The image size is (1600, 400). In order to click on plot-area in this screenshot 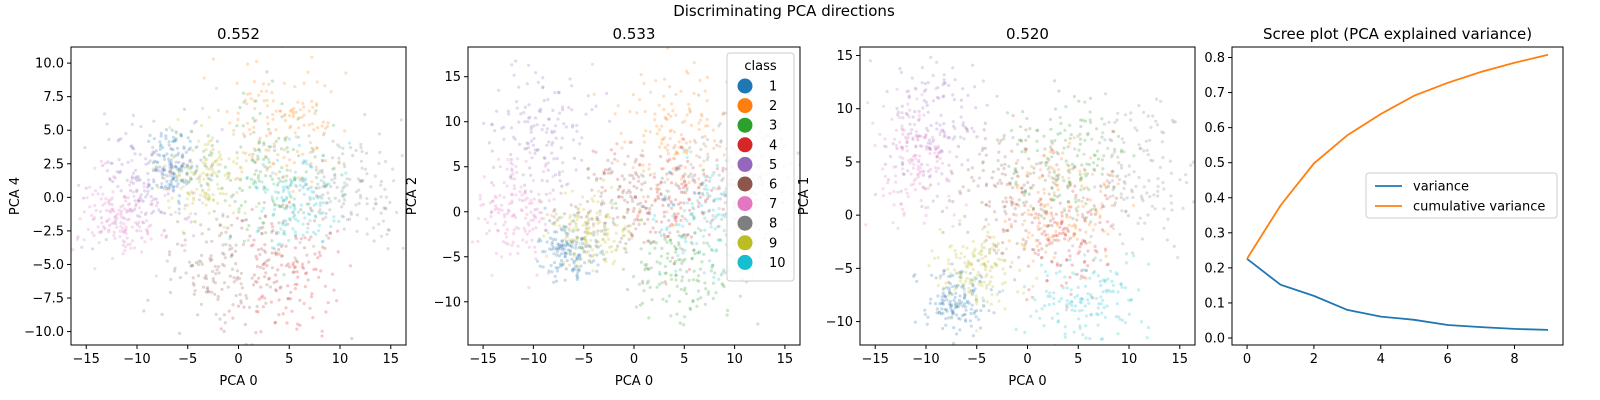, I will do `click(1397, 192)`.